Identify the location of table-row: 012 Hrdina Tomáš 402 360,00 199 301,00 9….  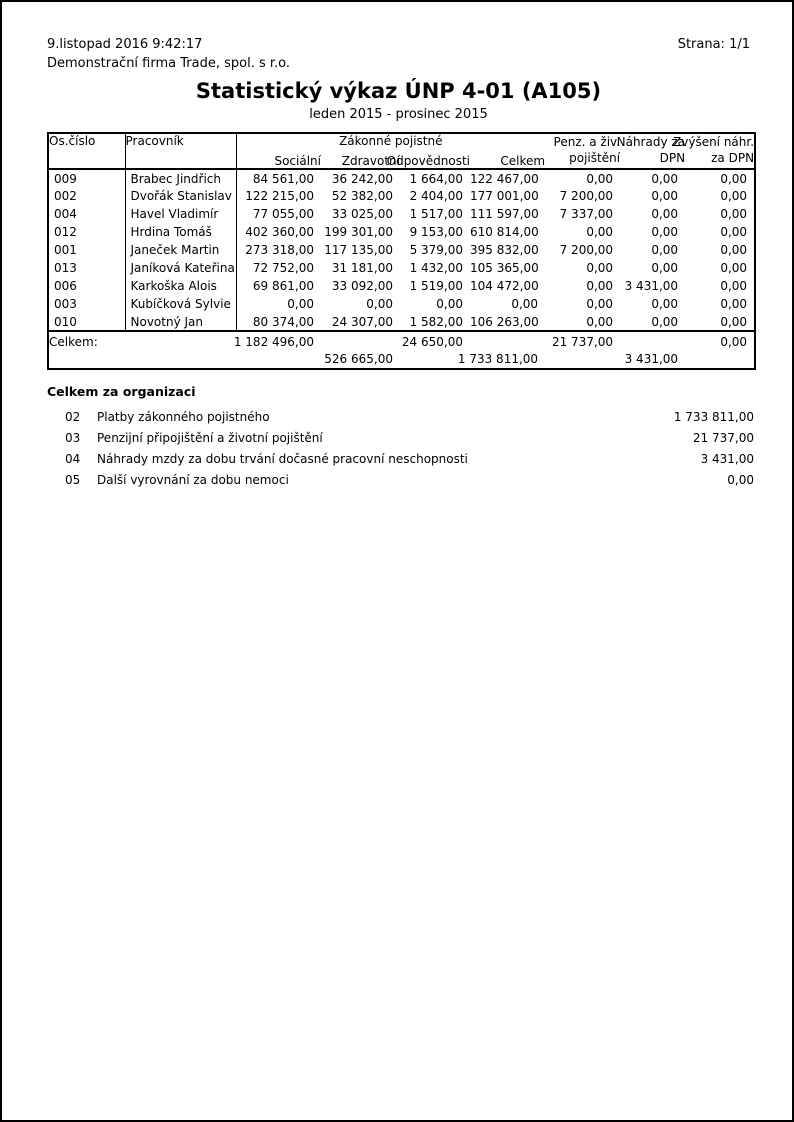
(401, 232).